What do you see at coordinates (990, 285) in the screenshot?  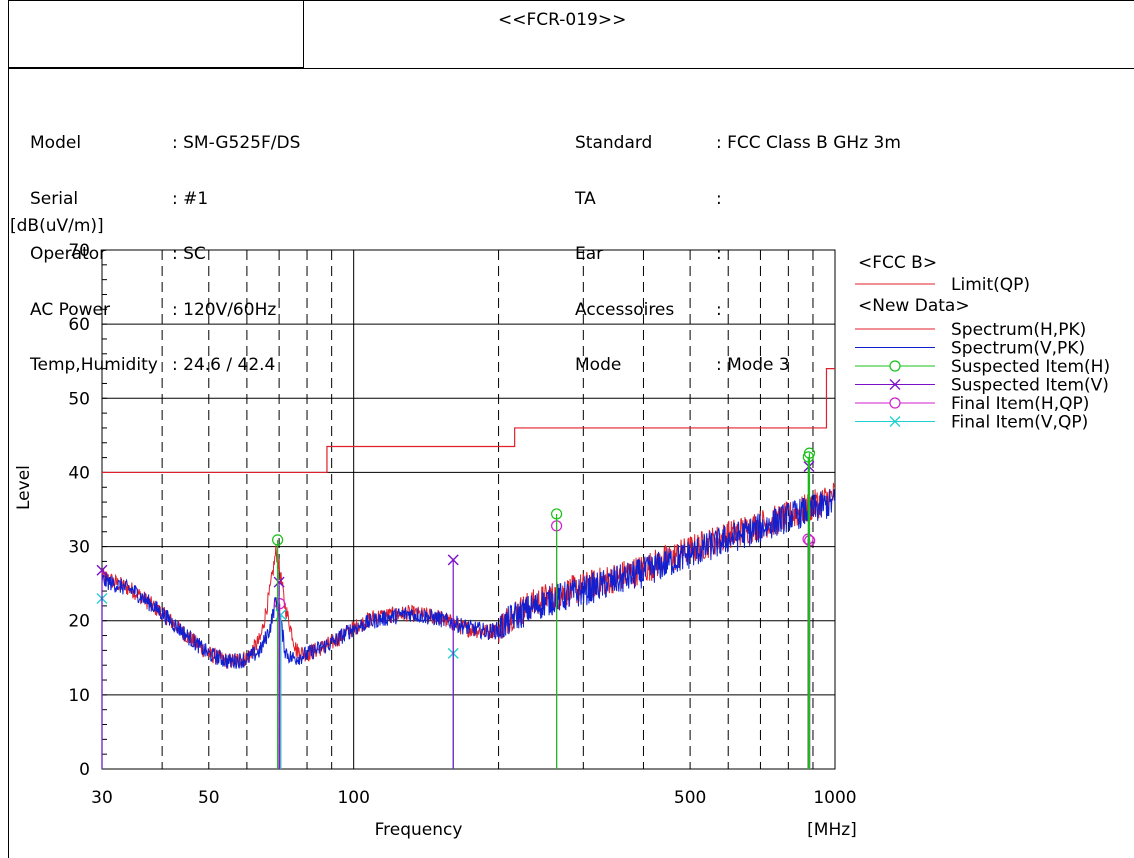 I see `legend-label: Limit(QP)` at bounding box center [990, 285].